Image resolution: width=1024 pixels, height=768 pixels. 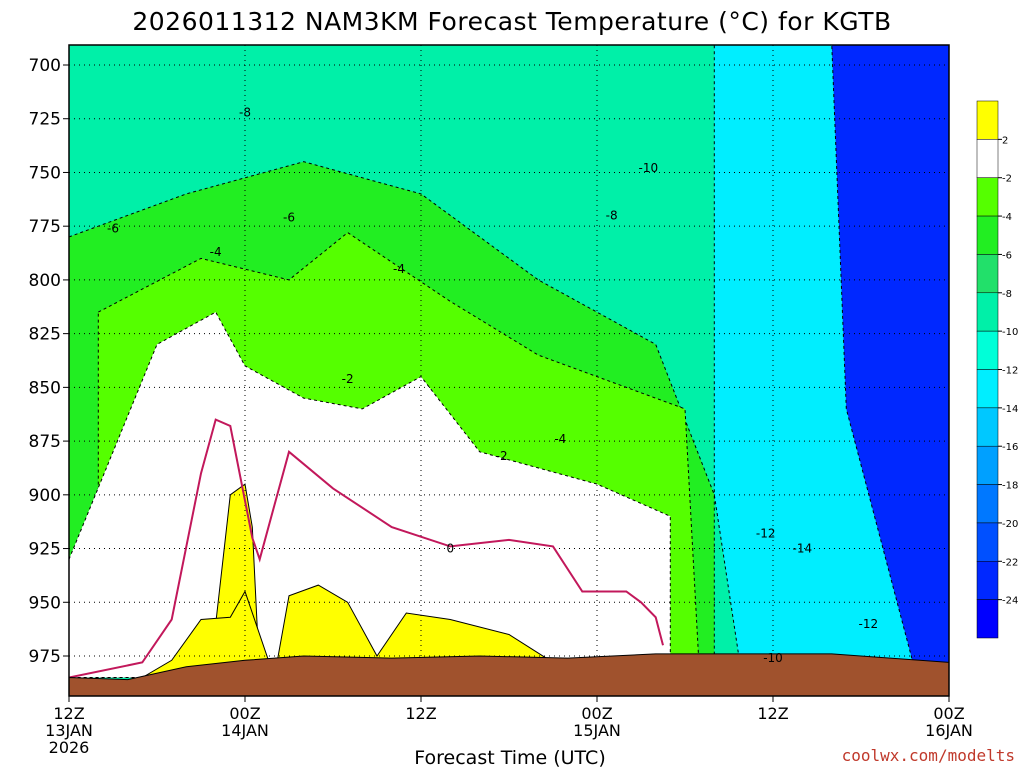 I want to click on terrain, so click(x=509, y=674).